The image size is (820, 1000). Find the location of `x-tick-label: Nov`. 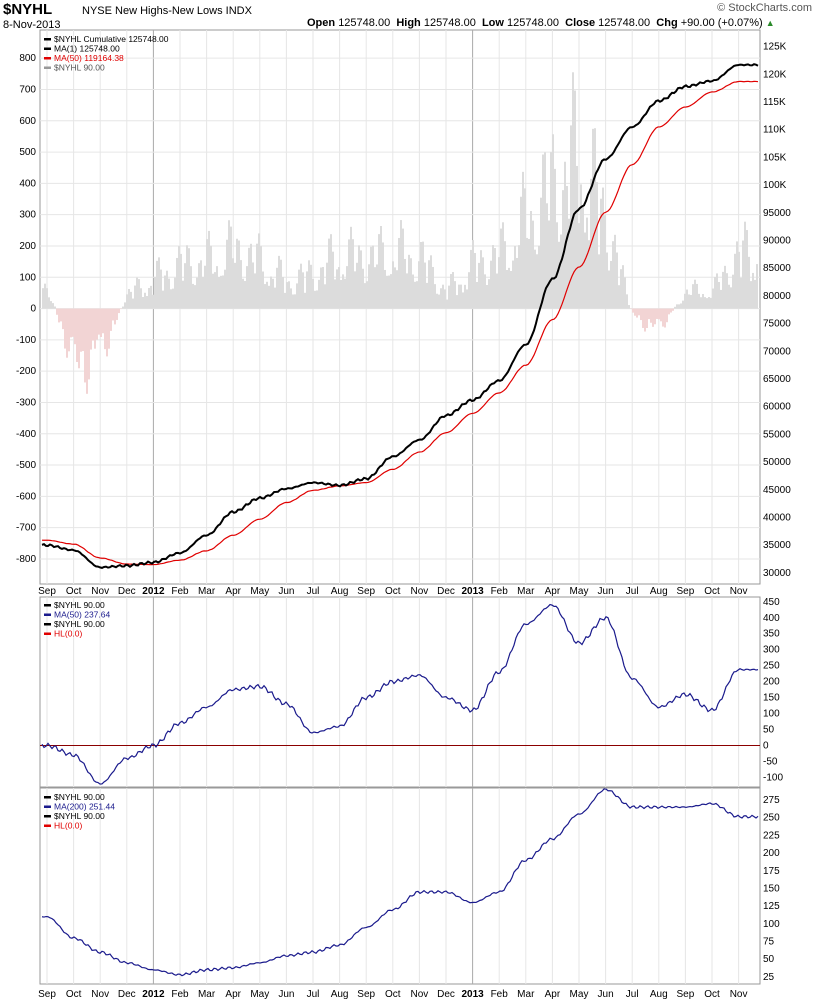

x-tick-label: Nov is located at coordinates (739, 591).